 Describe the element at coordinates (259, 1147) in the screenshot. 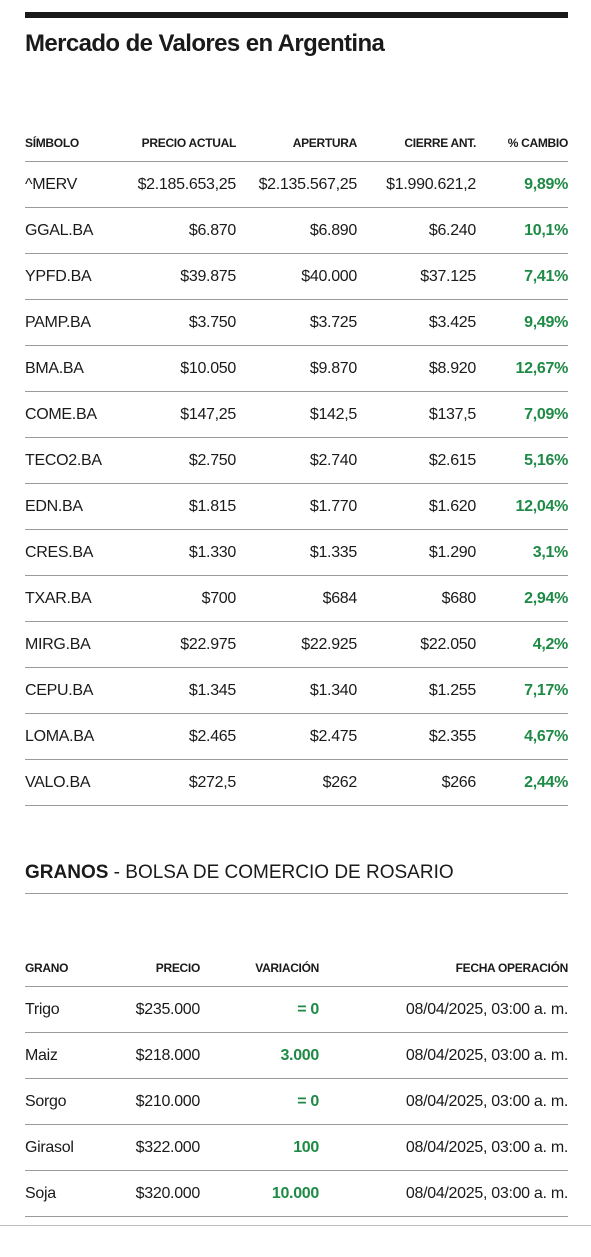

I see `variation-cell: 100` at that location.